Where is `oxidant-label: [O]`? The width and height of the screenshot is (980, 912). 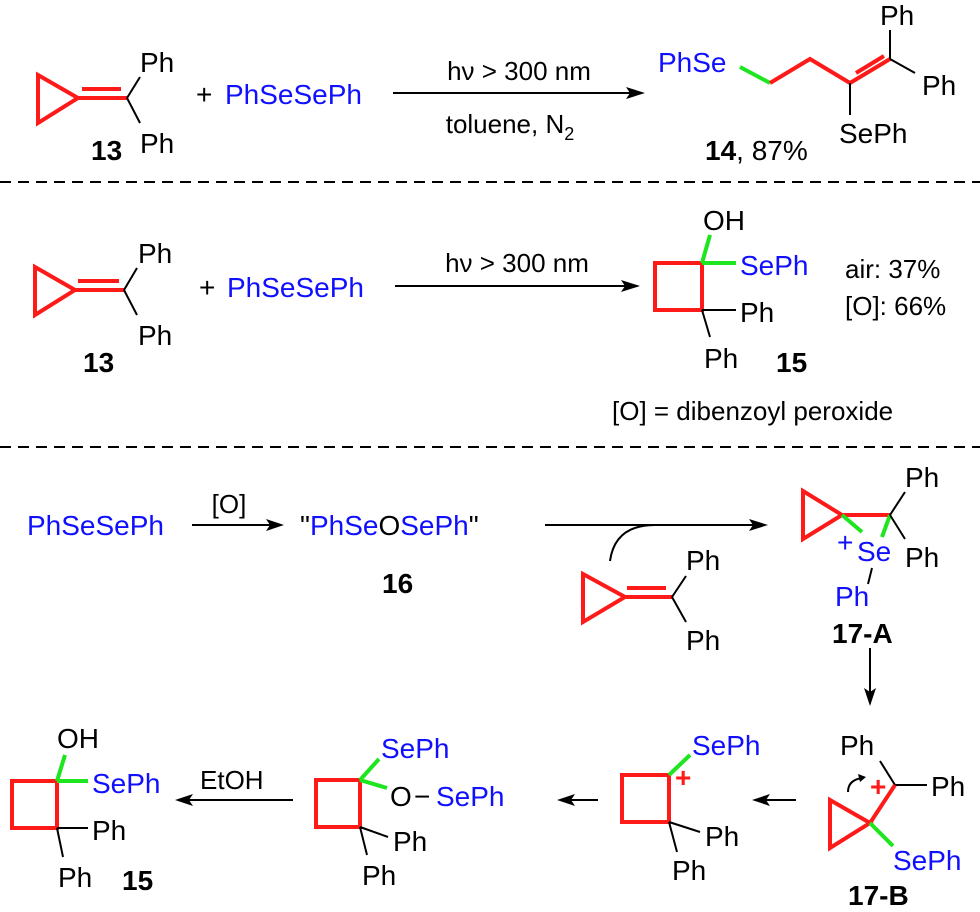 oxidant-label: [O] is located at coordinates (229, 504).